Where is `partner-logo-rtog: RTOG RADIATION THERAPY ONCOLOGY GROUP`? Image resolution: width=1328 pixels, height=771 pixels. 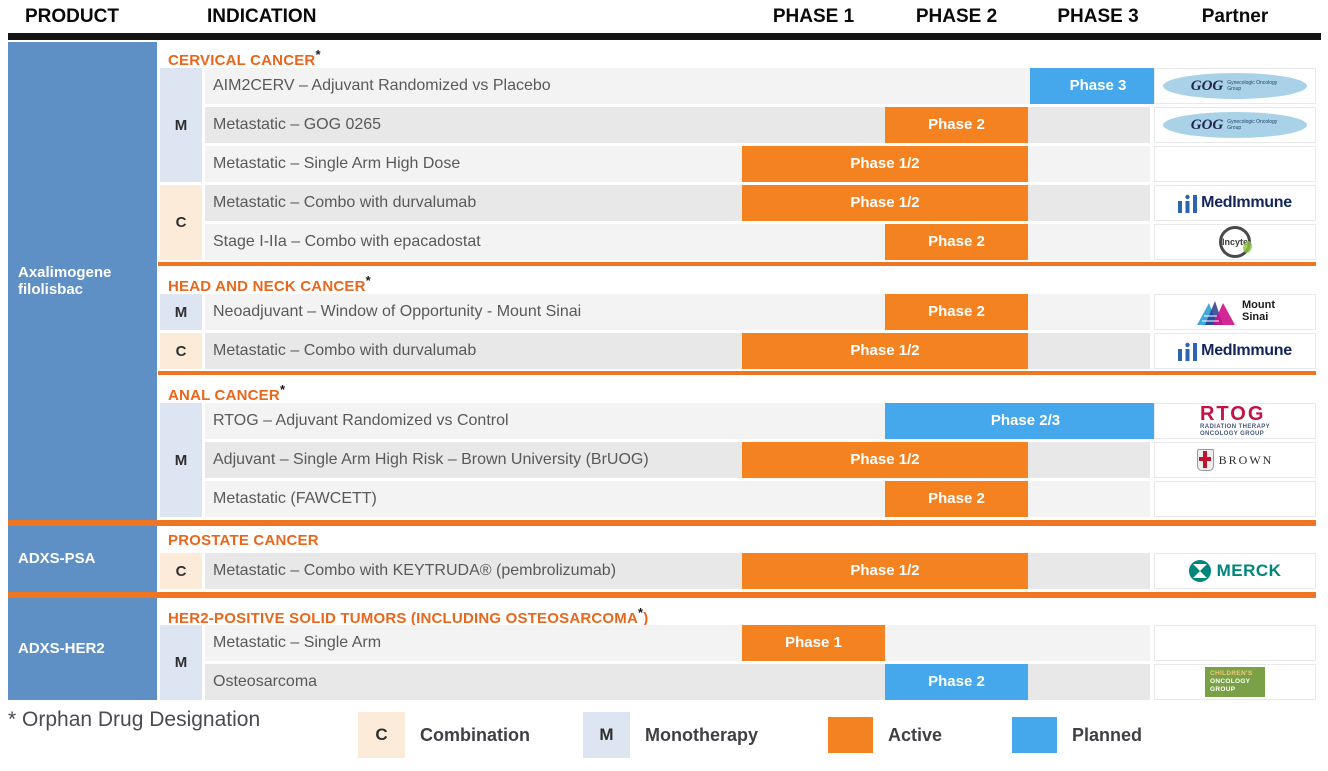
partner-logo-rtog: RTOG RADIATION THERAPY ONCOLOGY GROUP is located at coordinates (1235, 420).